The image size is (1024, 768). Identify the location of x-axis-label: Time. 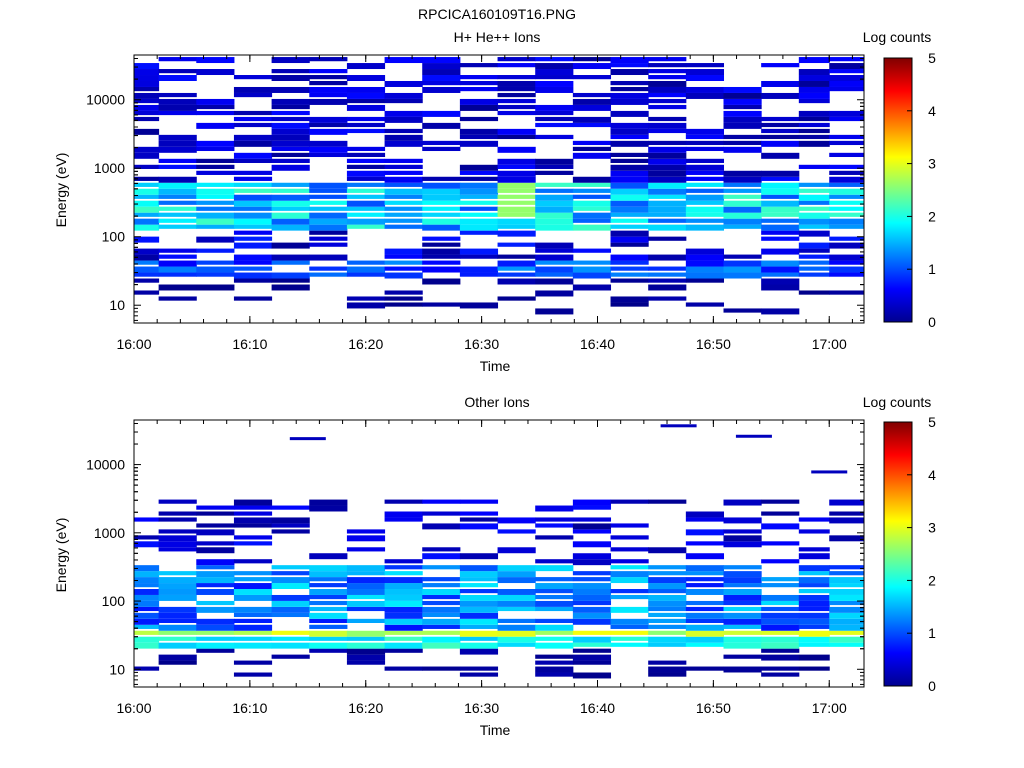
(495, 730).